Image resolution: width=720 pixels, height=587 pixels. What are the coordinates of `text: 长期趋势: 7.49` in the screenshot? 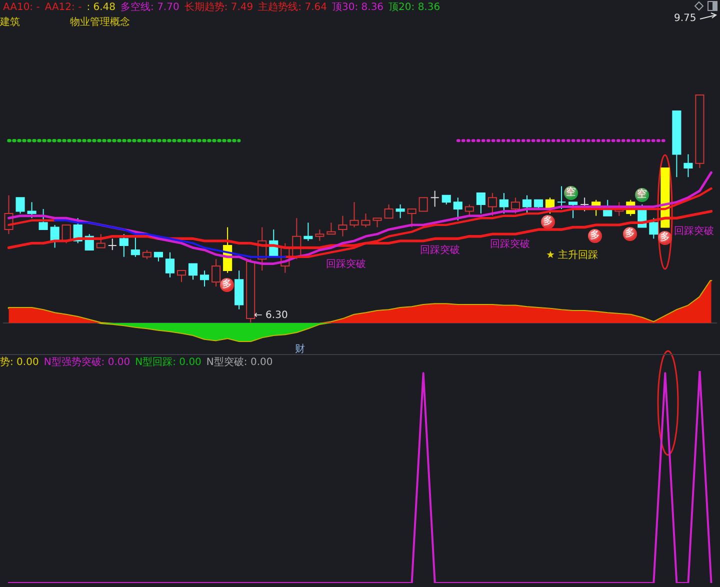 It's located at (219, 8).